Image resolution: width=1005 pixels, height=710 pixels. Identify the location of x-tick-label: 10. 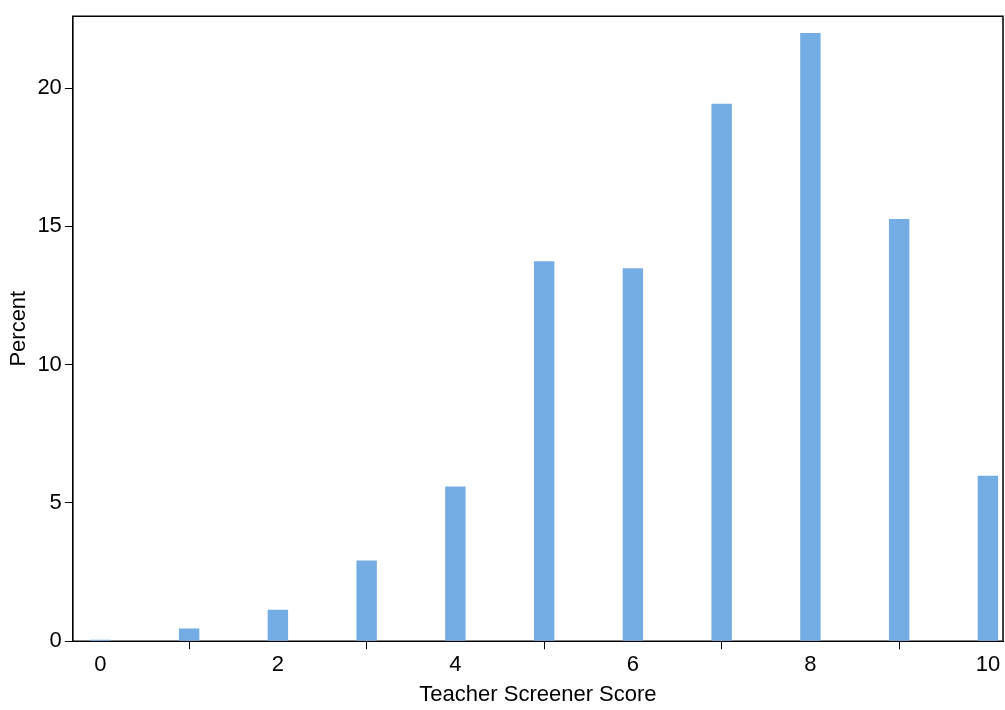
(988, 664).